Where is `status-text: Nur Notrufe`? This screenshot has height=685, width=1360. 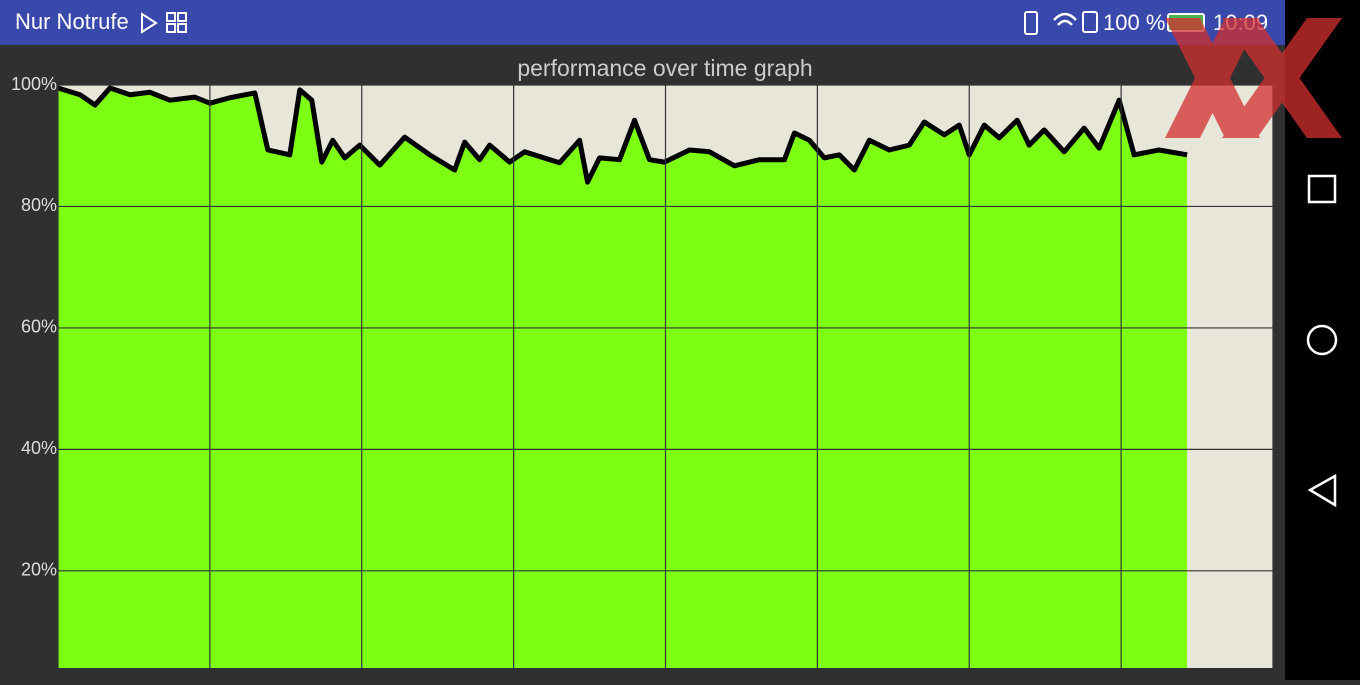 status-text: Nur Notrufe is located at coordinates (72, 21).